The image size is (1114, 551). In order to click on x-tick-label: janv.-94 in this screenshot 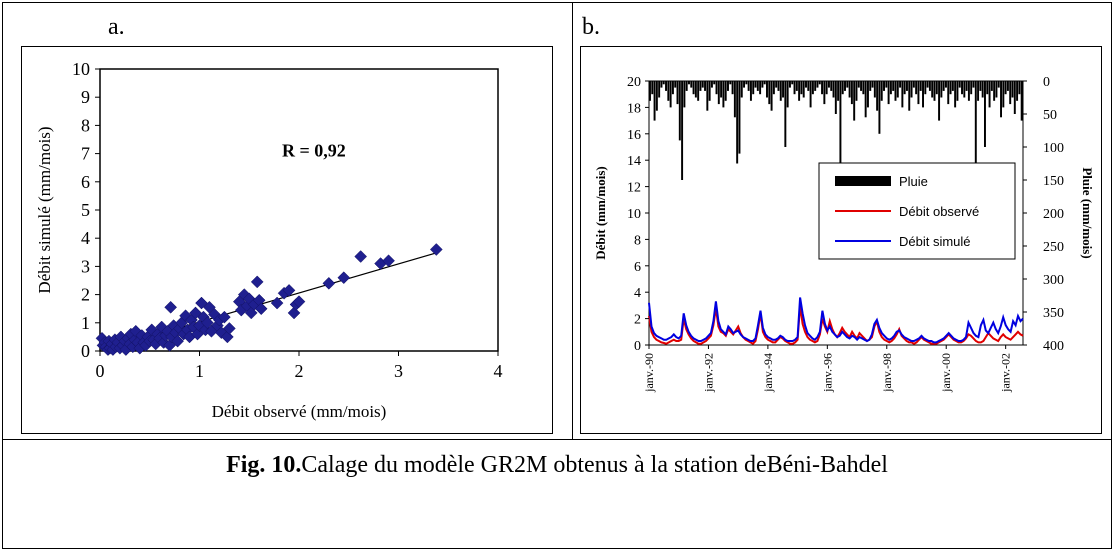, I will do `click(768, 373)`.